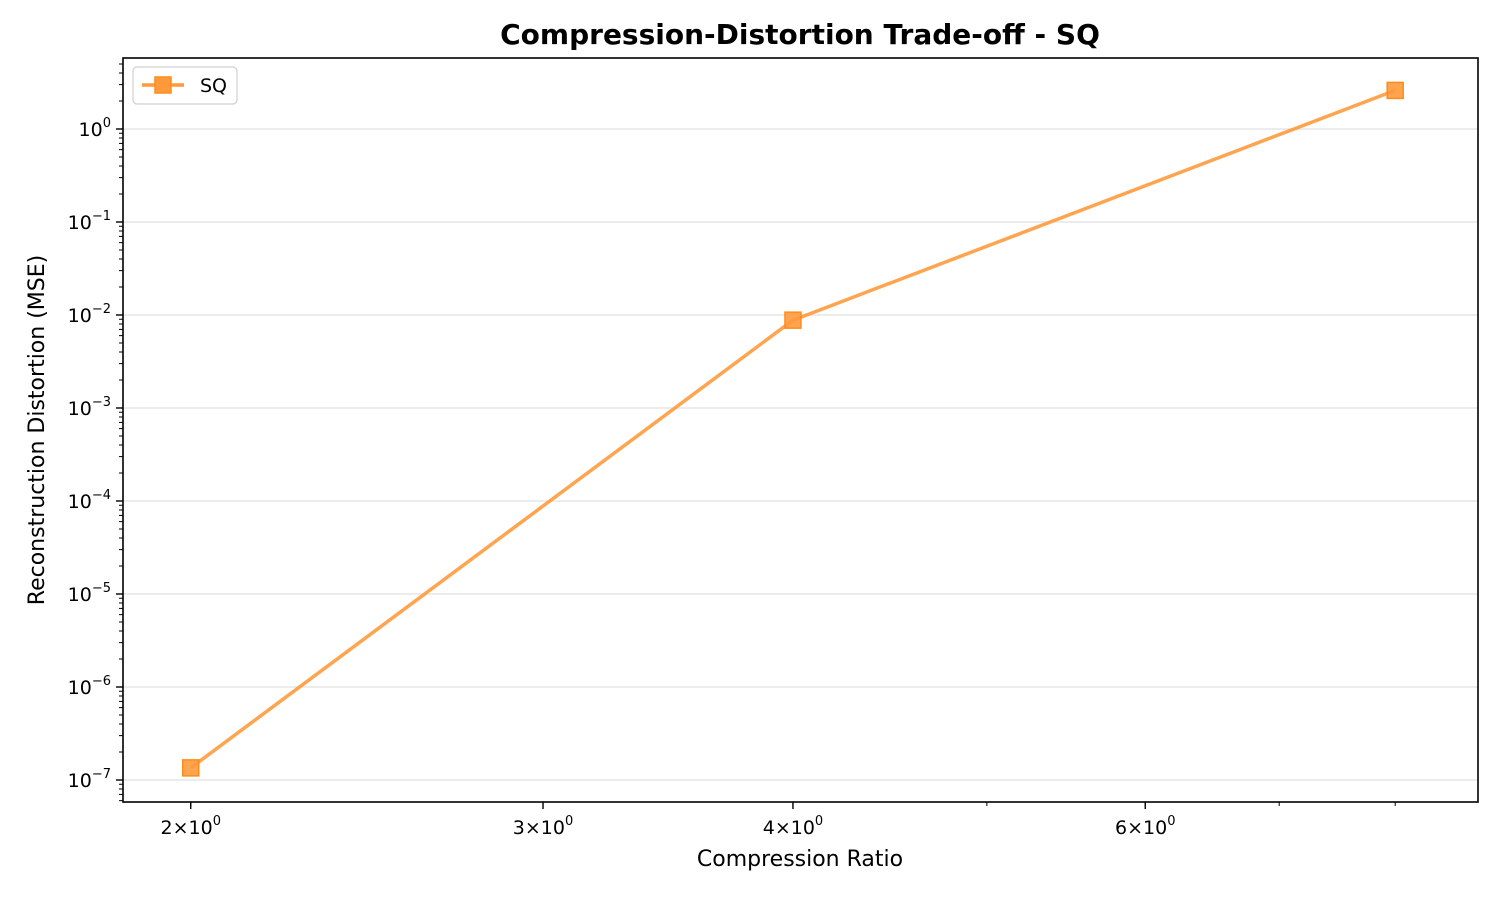  What do you see at coordinates (185, 85) in the screenshot?
I see `legend: SQ` at bounding box center [185, 85].